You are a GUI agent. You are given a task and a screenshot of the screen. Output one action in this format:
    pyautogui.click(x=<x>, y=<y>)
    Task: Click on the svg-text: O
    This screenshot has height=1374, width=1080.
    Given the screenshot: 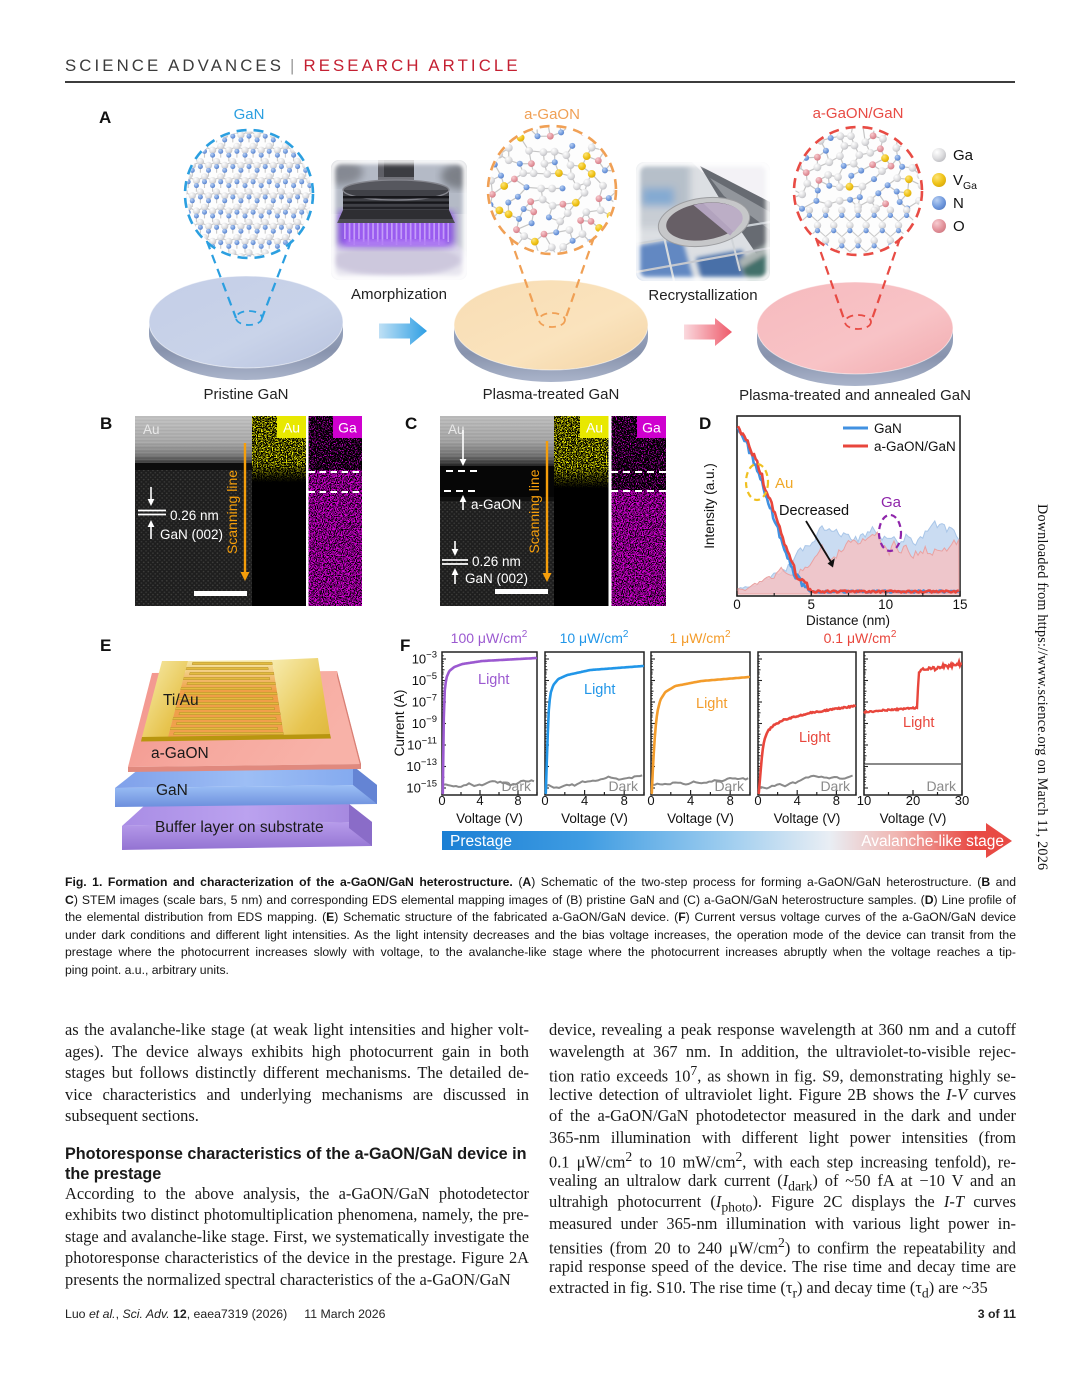 What is the action you would take?
    pyautogui.click(x=959, y=226)
    